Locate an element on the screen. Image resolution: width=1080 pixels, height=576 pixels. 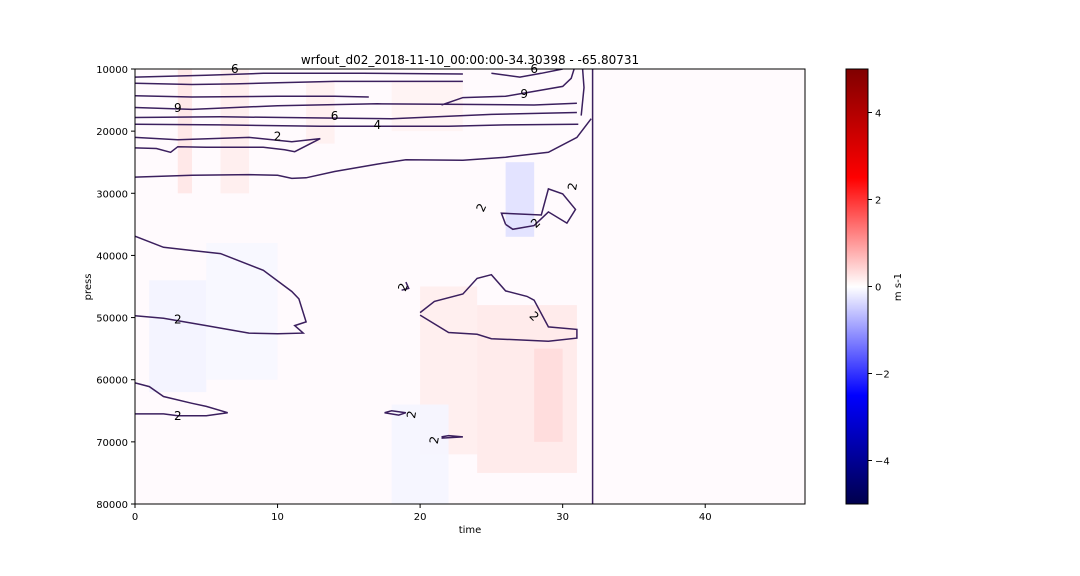
x-tick-label: 10 is located at coordinates (277, 517).